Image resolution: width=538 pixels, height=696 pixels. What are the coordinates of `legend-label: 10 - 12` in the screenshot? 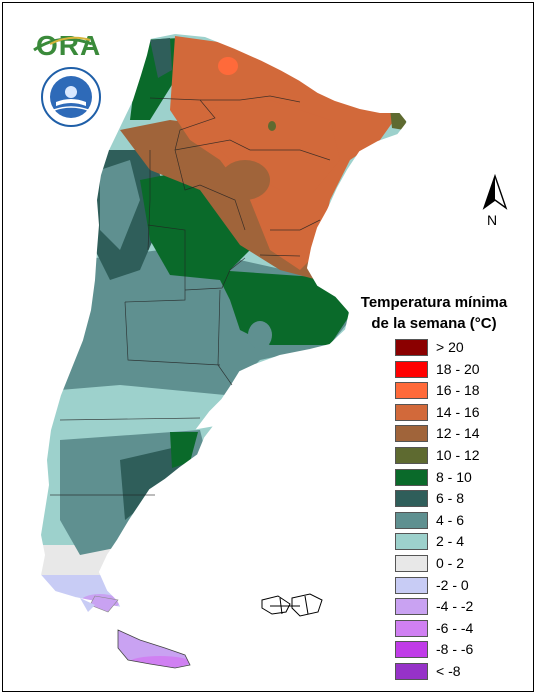 It's located at (458, 454).